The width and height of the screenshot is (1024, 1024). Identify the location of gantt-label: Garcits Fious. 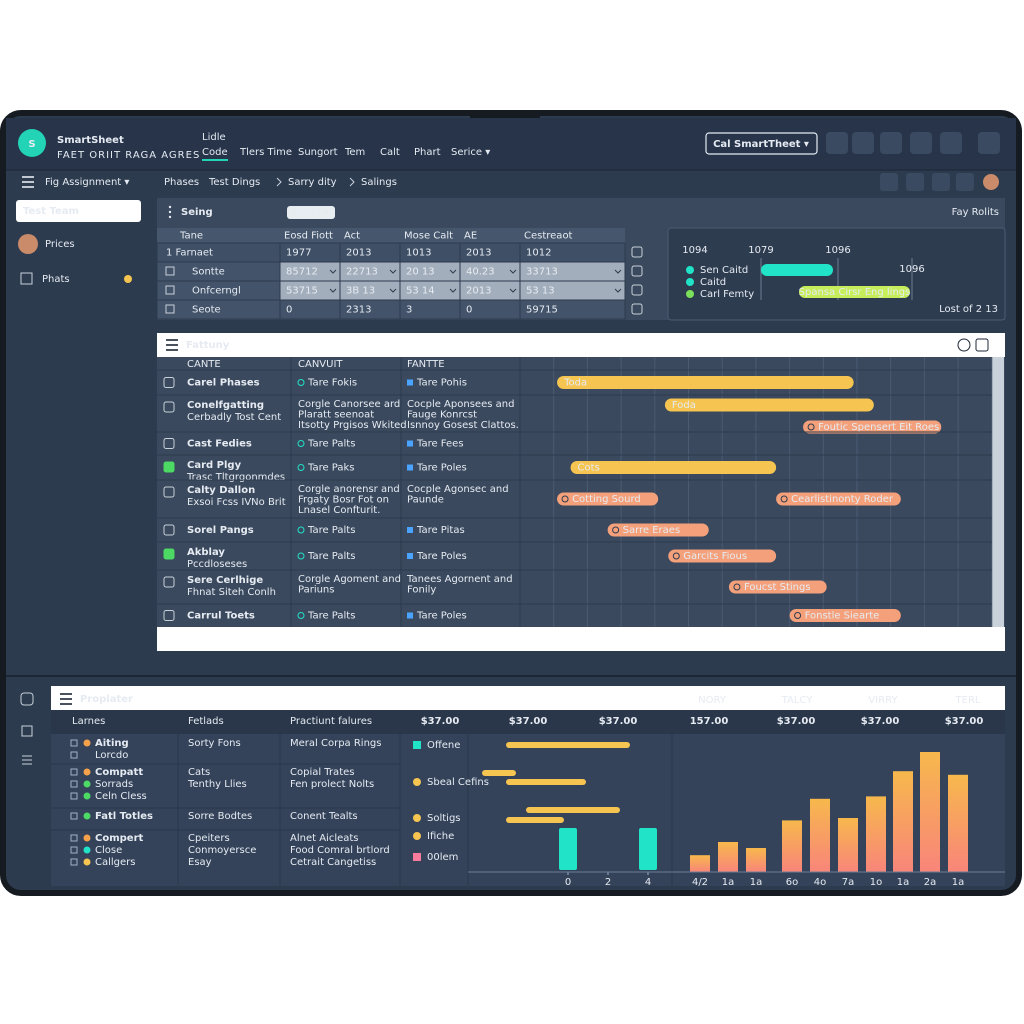
(715, 556).